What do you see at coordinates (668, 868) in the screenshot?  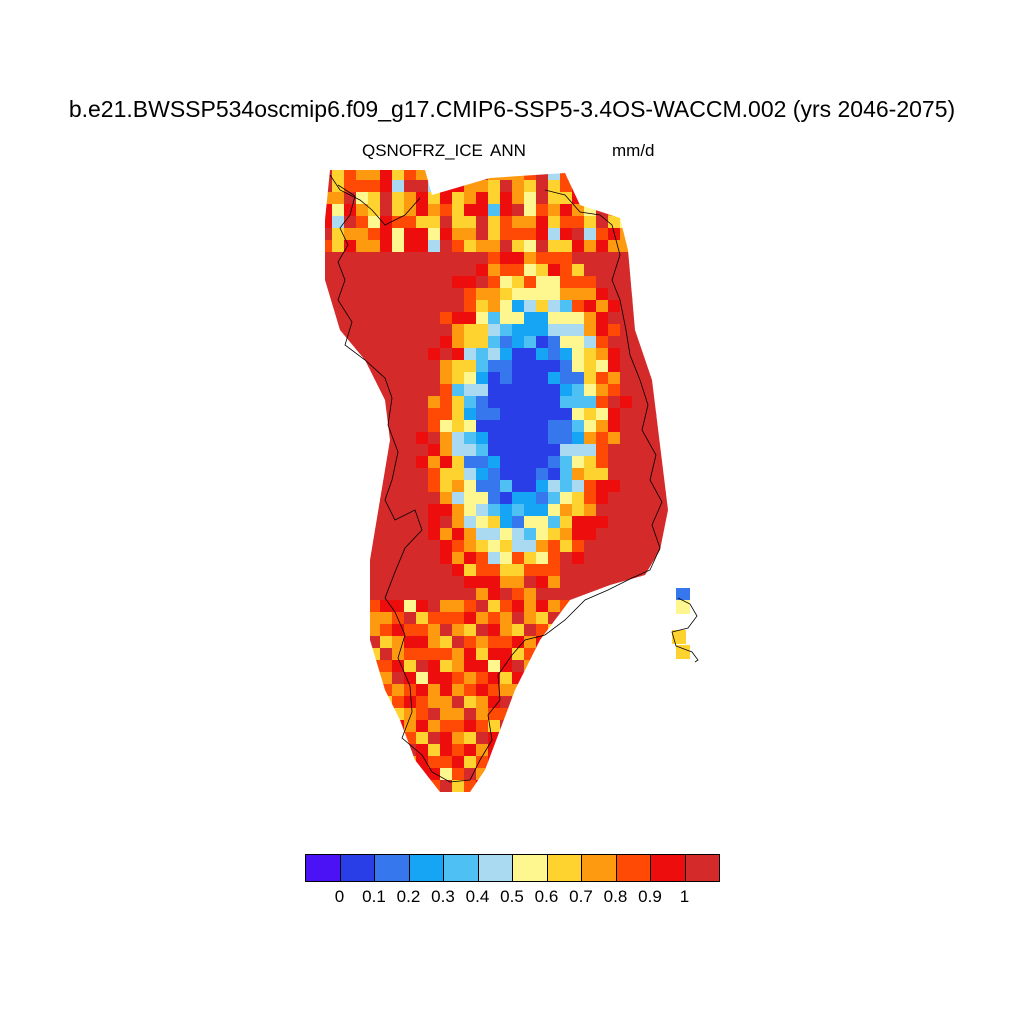 I see `colorbar-box` at bounding box center [668, 868].